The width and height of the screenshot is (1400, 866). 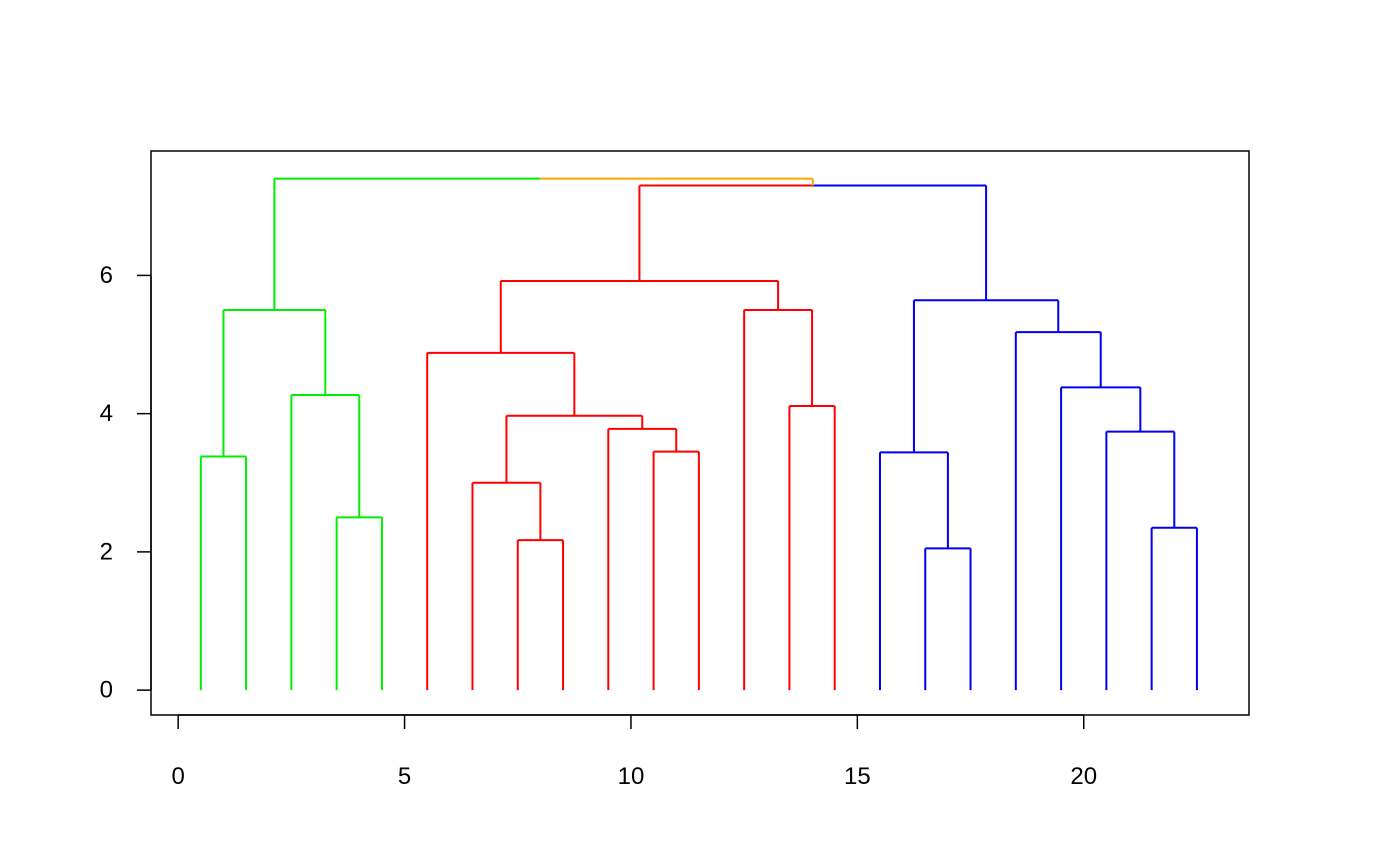 What do you see at coordinates (106, 413) in the screenshot?
I see `y-tick-label: 4` at bounding box center [106, 413].